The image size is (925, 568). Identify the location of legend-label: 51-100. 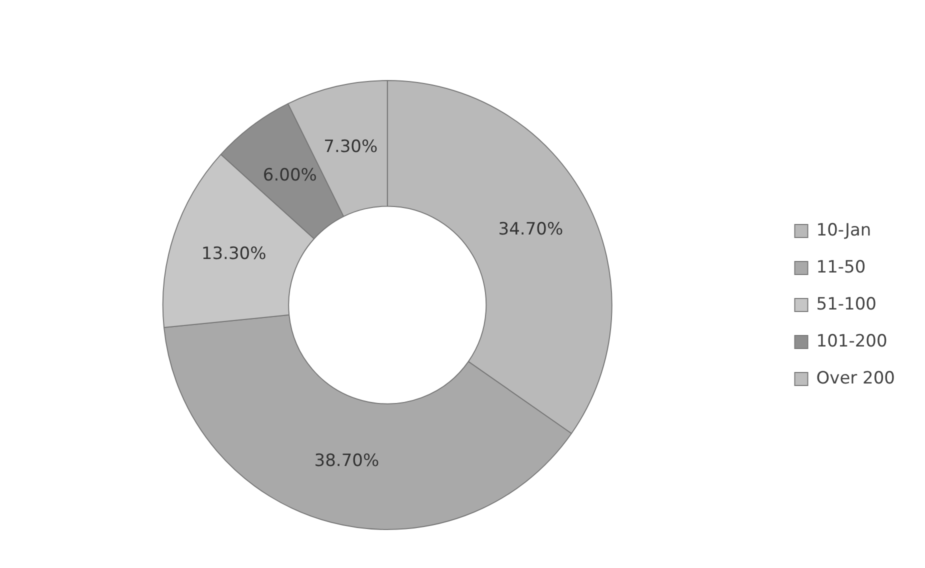
(846, 304).